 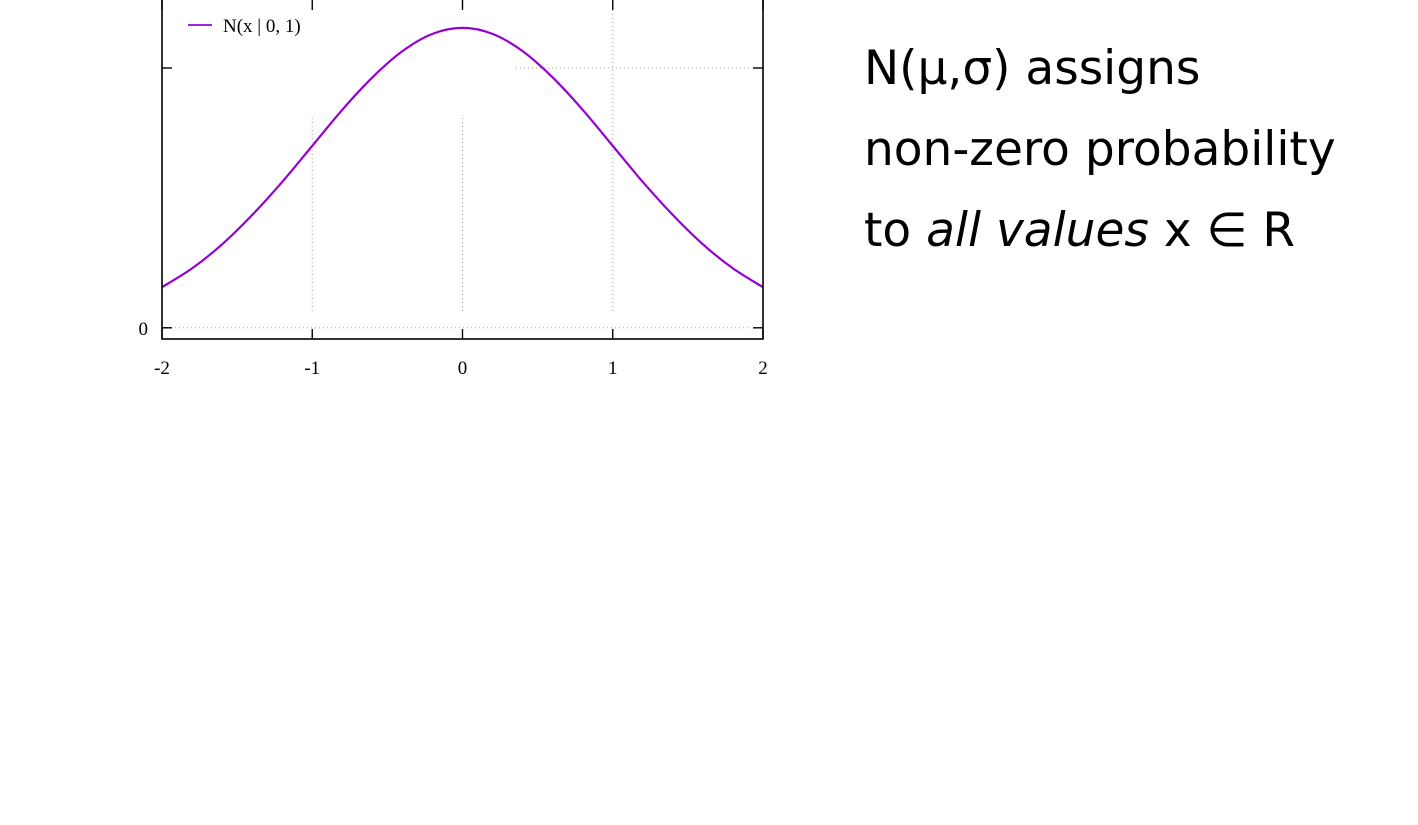 What do you see at coordinates (1032, 68) in the screenshot?
I see `statement-line-1: N(μ,σ) assigns` at bounding box center [1032, 68].